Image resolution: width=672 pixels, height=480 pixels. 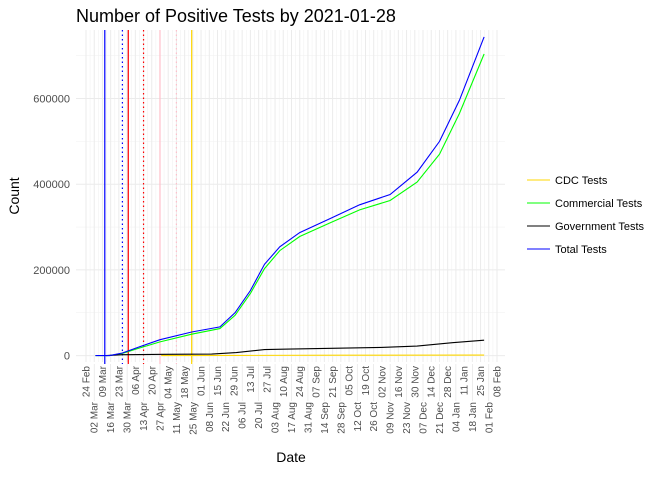 What do you see at coordinates (473, 417) in the screenshot?
I see `x-tick-label: 18 Jan` at bounding box center [473, 417].